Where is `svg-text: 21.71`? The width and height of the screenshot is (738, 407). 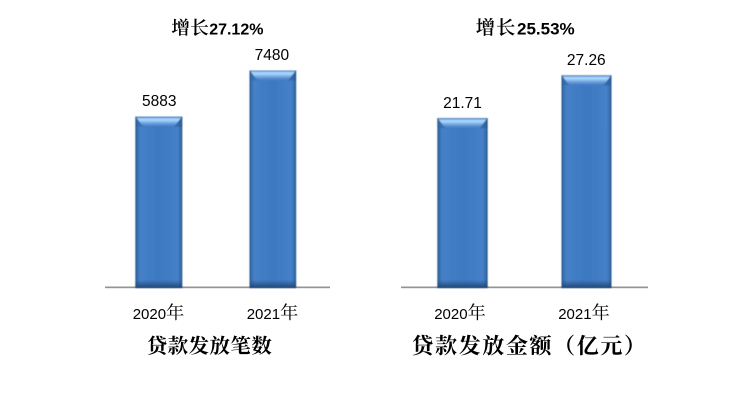 svg-text: 21.71 is located at coordinates (462, 103).